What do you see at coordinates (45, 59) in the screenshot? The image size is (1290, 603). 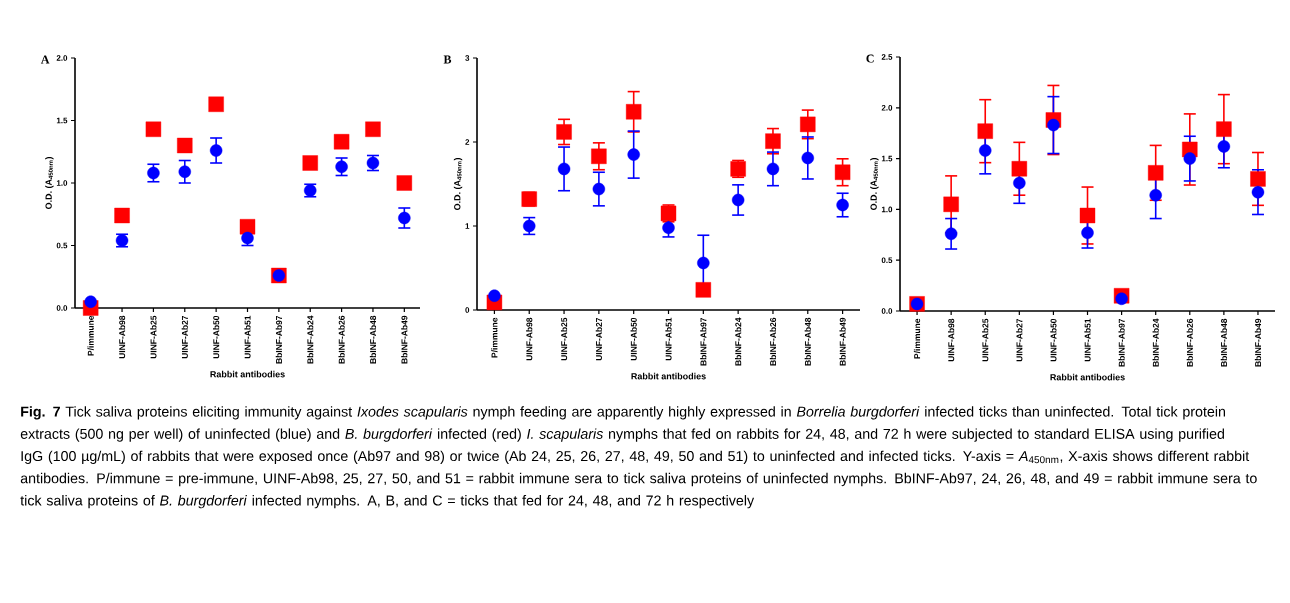 I see `chart-title: A` at bounding box center [45, 59].